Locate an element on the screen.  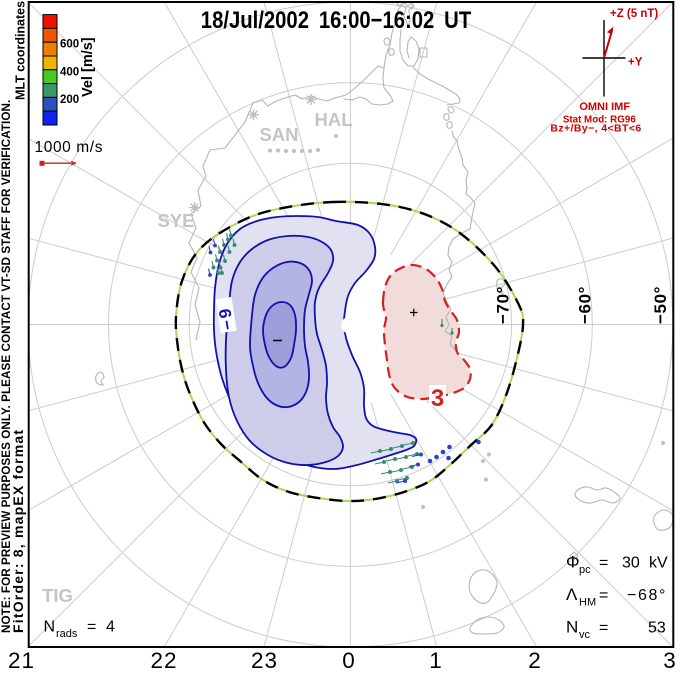
svg-text: +Z (5 nT) is located at coordinates (634, 14).